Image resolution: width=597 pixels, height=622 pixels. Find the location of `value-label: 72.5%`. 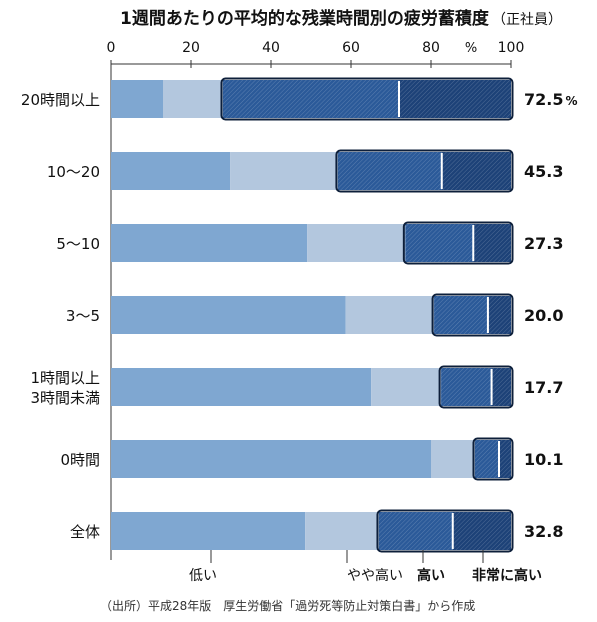

value-label: 72.5% is located at coordinates (551, 99).